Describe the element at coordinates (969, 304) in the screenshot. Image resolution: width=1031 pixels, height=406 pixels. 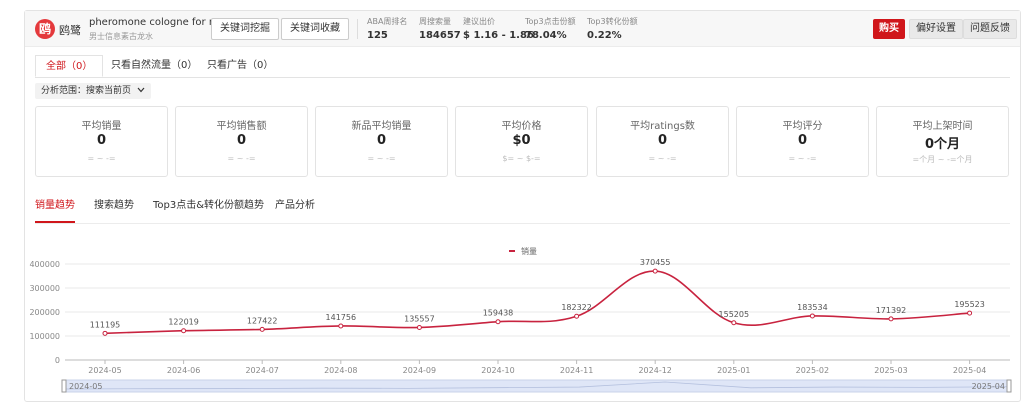
I see `data-label: 195523` at that location.